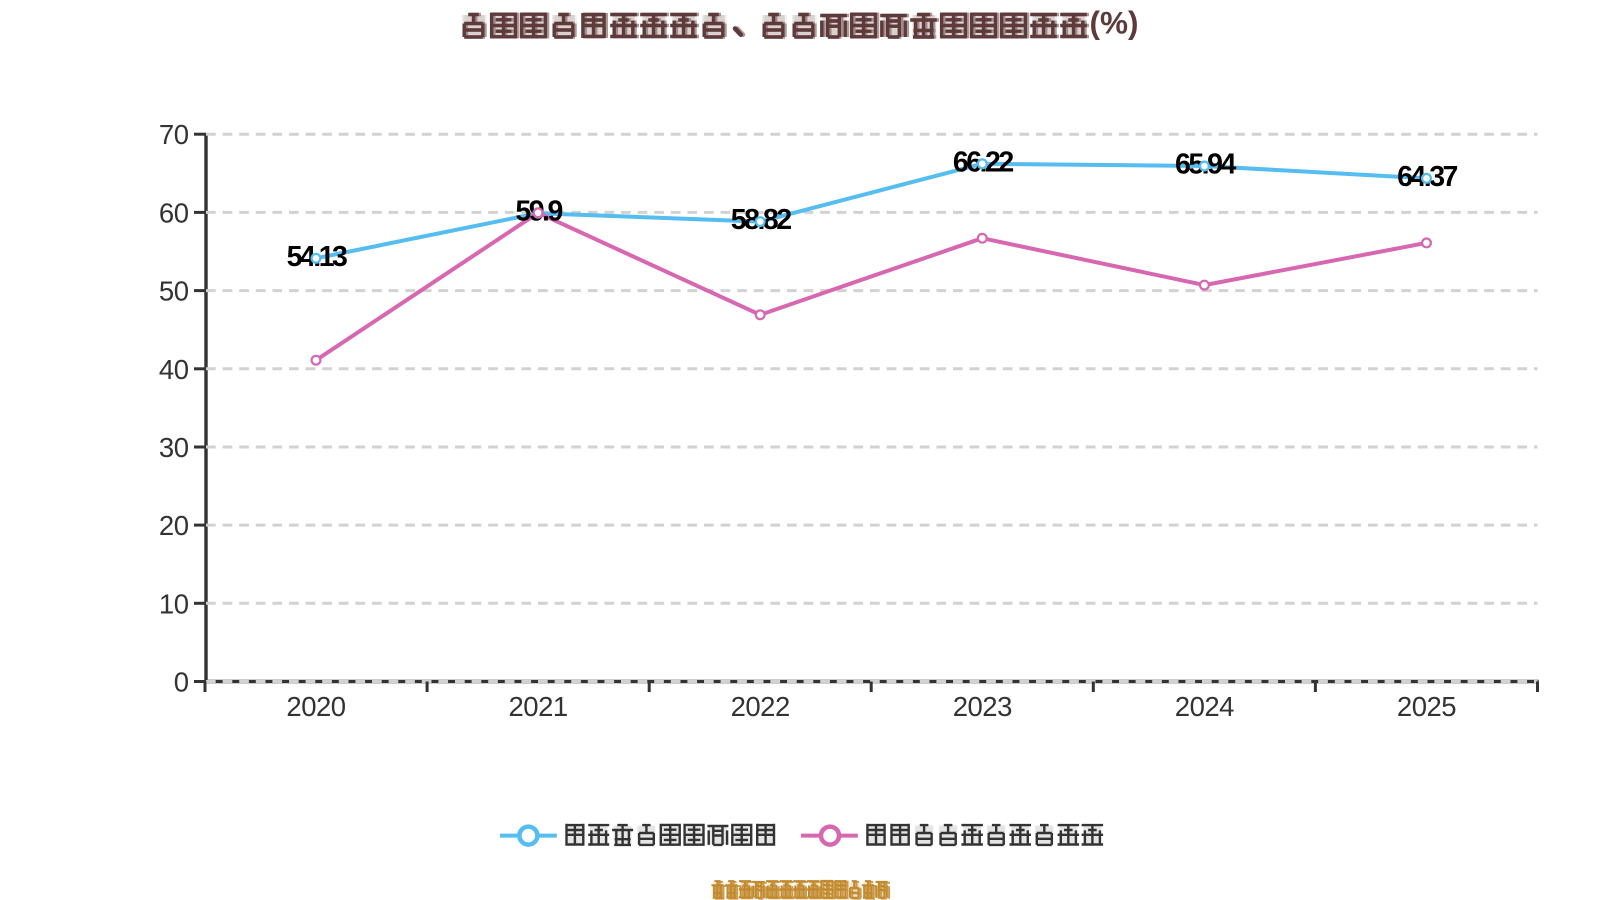 The width and height of the screenshot is (1600, 900). What do you see at coordinates (174, 525) in the screenshot?
I see `svg-text: 20` at bounding box center [174, 525].